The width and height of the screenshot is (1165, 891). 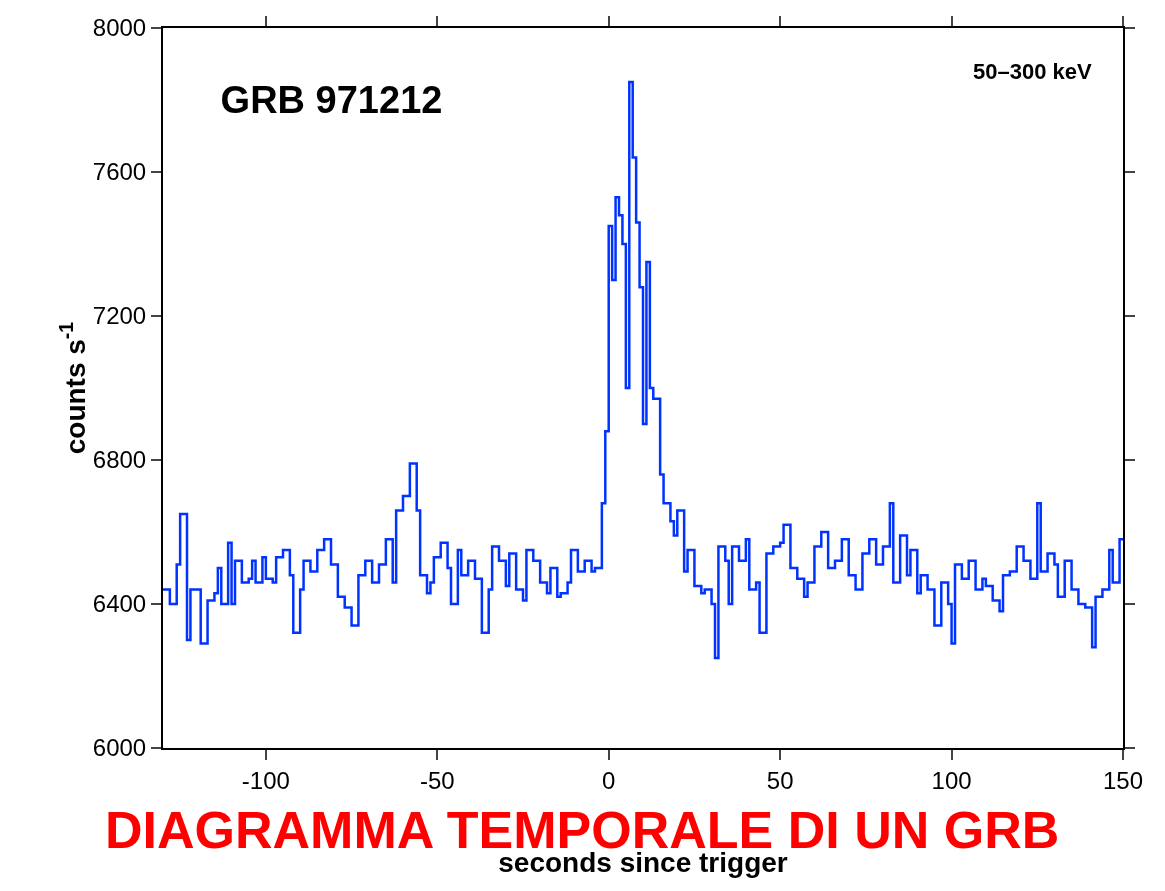 I want to click on x-tick-label: 100, so click(x=951, y=780).